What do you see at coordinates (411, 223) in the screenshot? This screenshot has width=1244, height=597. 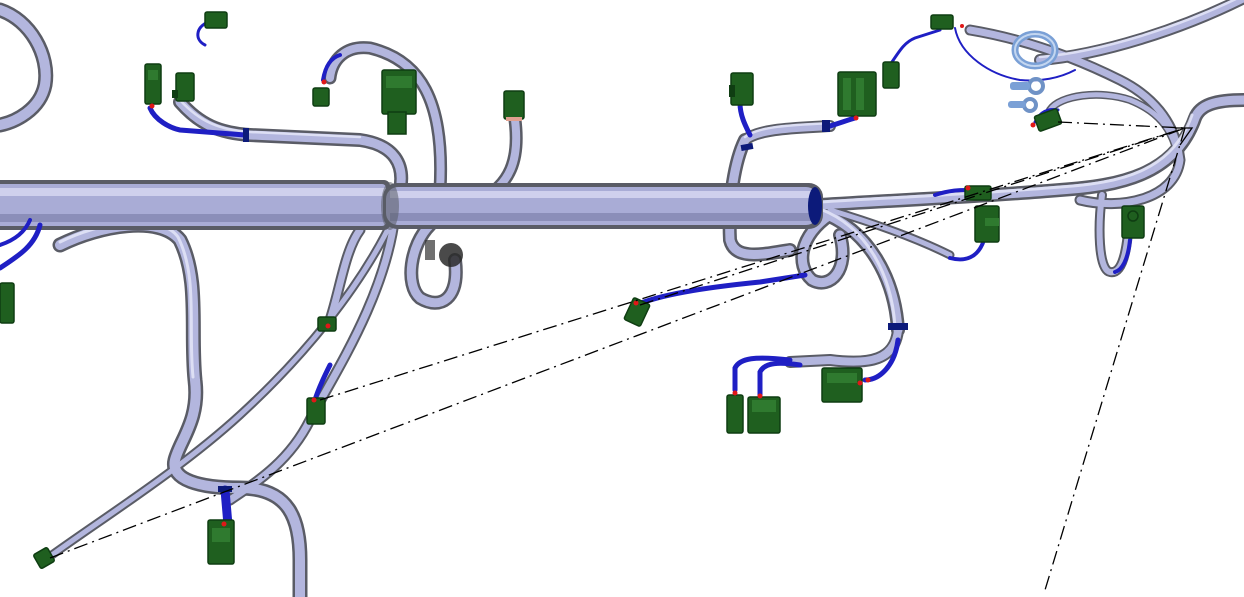 I see `main-trunk` at bounding box center [411, 223].